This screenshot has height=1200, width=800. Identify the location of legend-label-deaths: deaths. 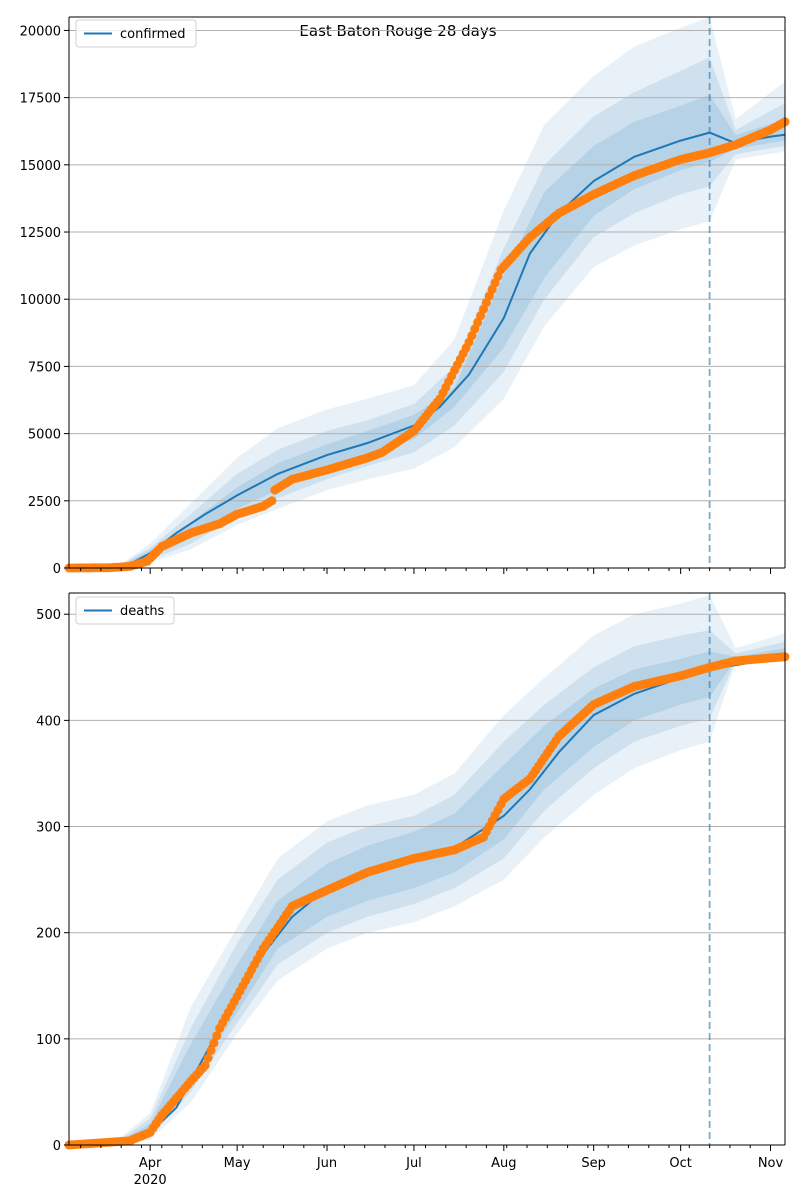
(142, 611).